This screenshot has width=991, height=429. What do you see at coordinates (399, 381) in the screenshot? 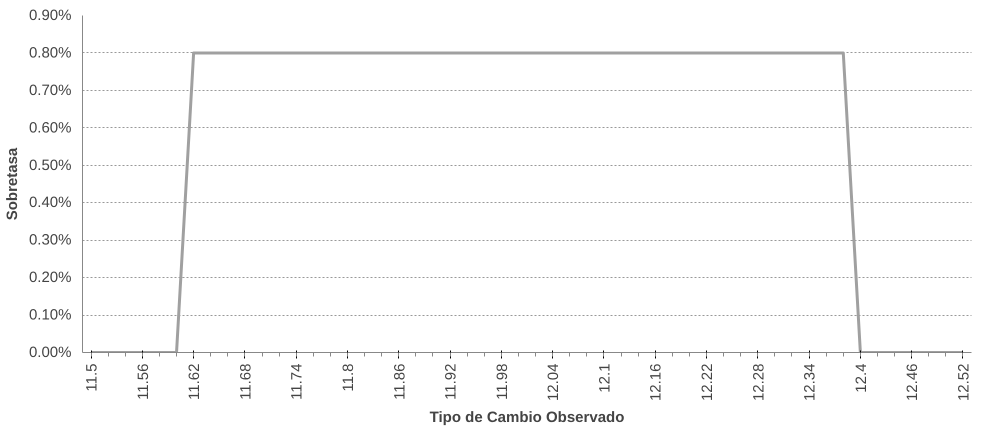
I see `x-tick-label: 11.86` at bounding box center [399, 381].